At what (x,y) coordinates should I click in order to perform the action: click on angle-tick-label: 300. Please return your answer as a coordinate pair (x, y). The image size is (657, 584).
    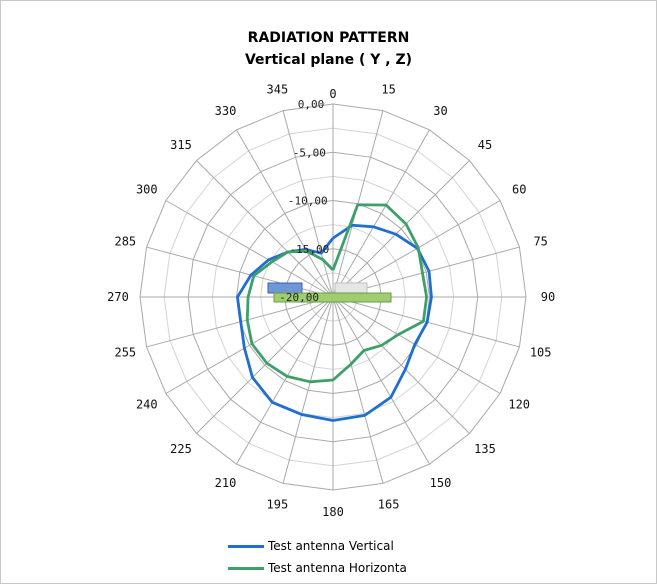
    Looking at the image, I should click on (147, 190).